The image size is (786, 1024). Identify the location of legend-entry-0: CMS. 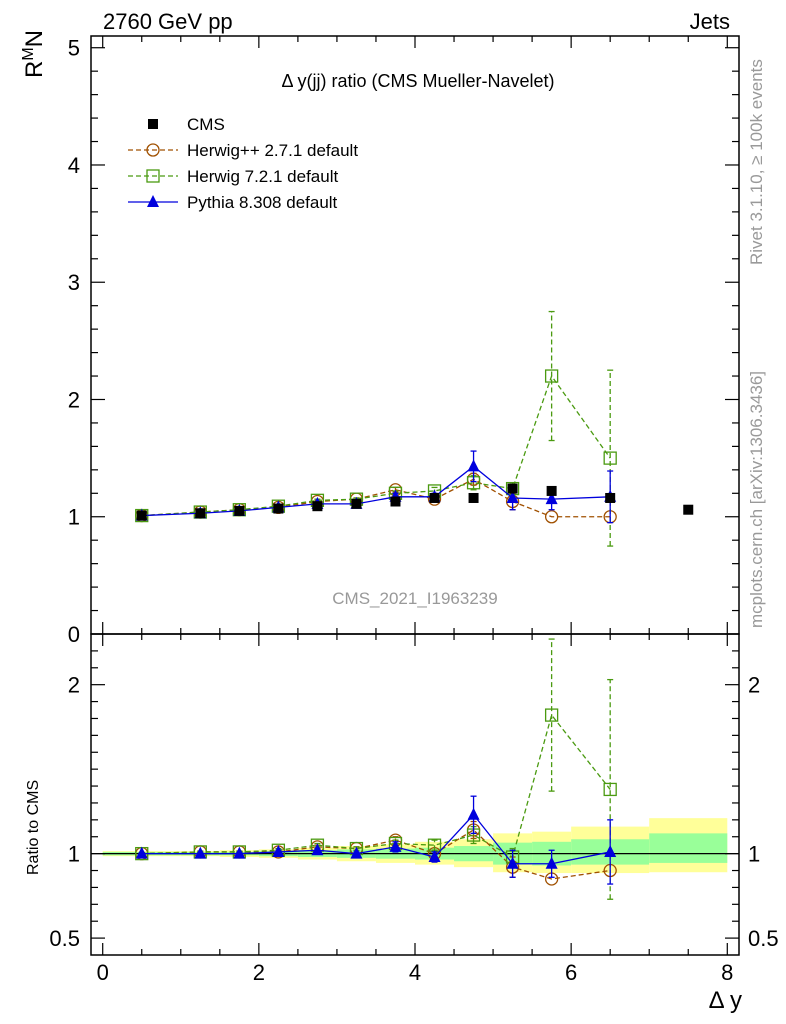
(186, 124).